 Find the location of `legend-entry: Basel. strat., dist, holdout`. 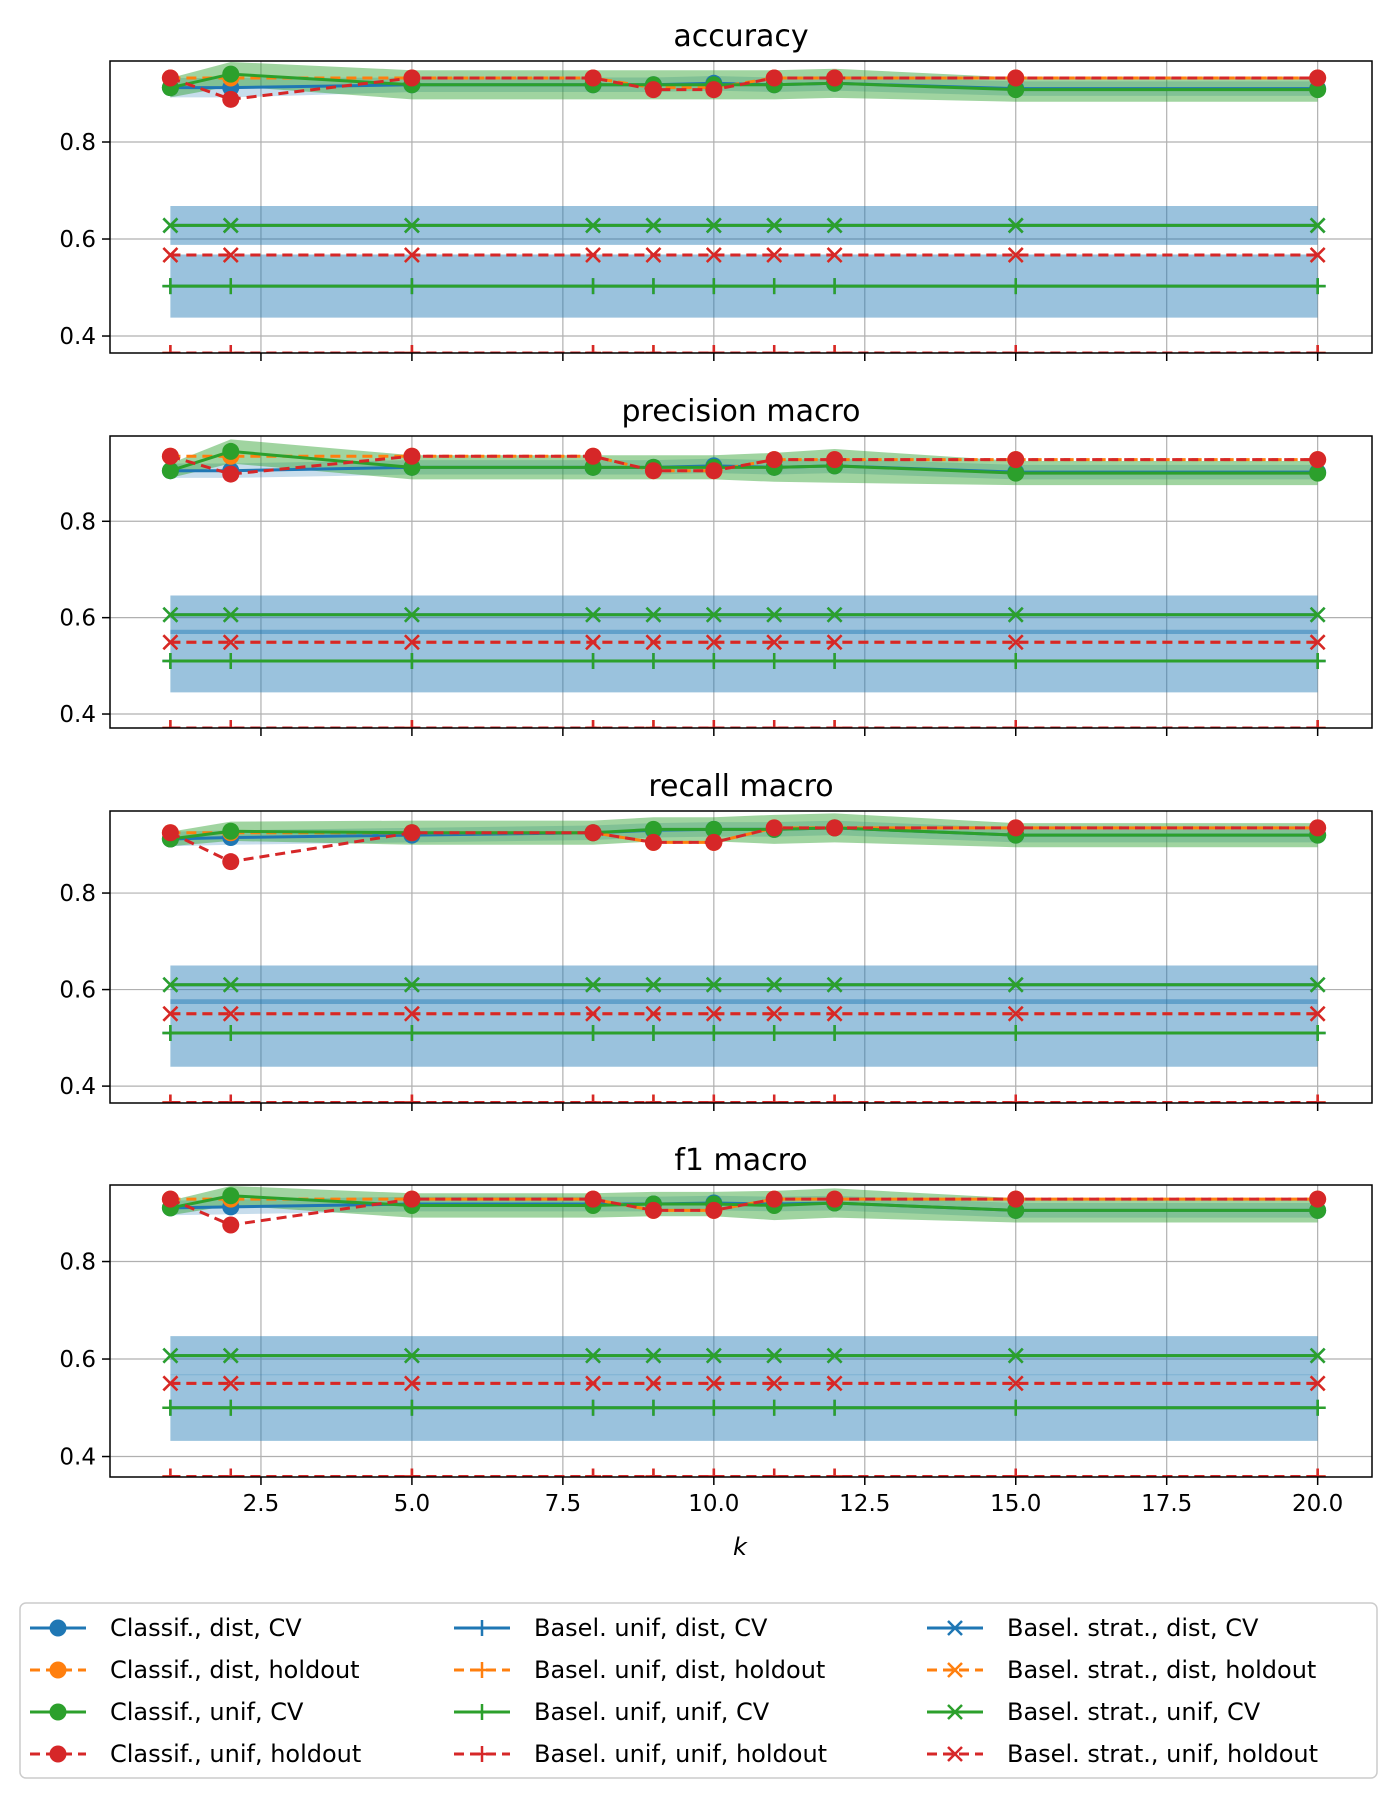

legend-entry: Basel. strat., dist, holdout is located at coordinates (1121, 1670).